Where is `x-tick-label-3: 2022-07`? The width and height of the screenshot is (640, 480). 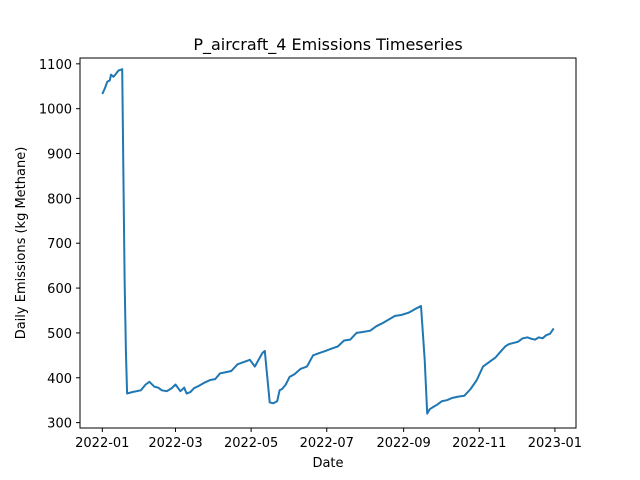 x-tick-label-3: 2022-07 is located at coordinates (327, 443).